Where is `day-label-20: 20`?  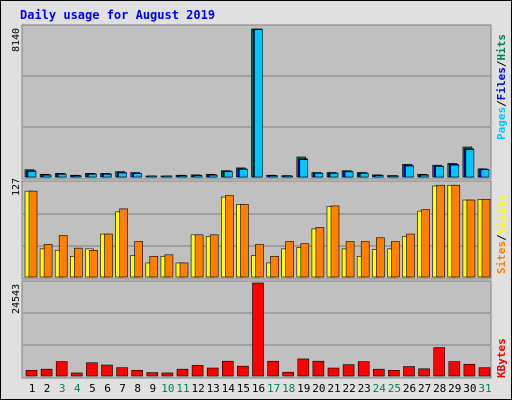 day-label-20: 20 is located at coordinates (318, 388).